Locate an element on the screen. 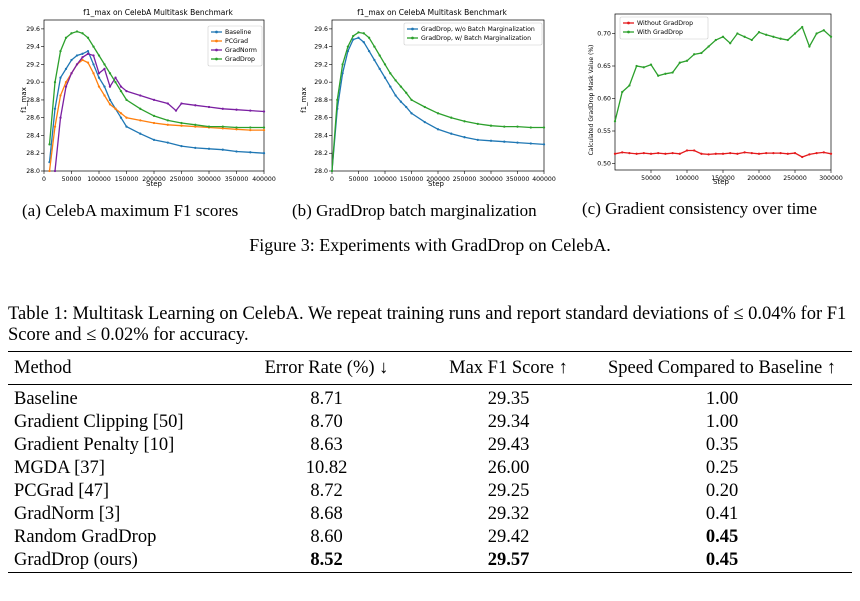 The width and height of the screenshot is (860, 601). y-tick-label: 0.65 is located at coordinates (604, 66).